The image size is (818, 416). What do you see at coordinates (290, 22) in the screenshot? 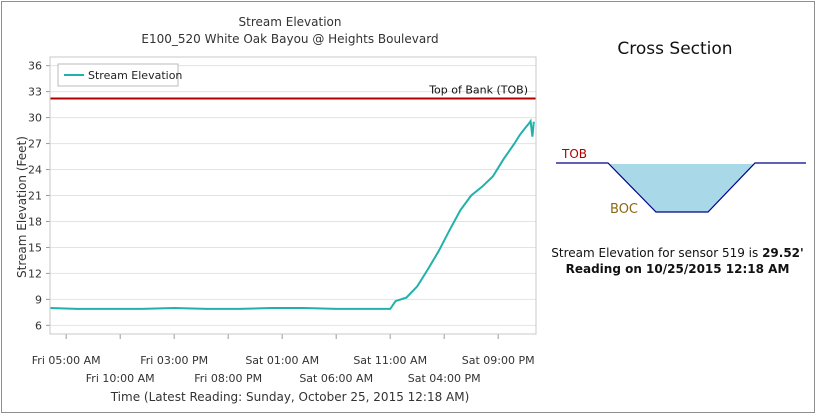
I see `chart-title: Stream Elevation` at bounding box center [290, 22].